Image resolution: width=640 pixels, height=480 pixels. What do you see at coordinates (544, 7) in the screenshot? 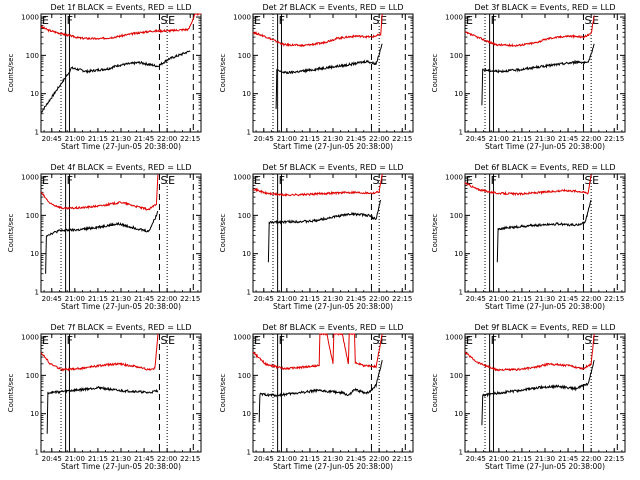
I see `panel-title: Det 3f BLACK = Events, RED = LLD` at bounding box center [544, 7].